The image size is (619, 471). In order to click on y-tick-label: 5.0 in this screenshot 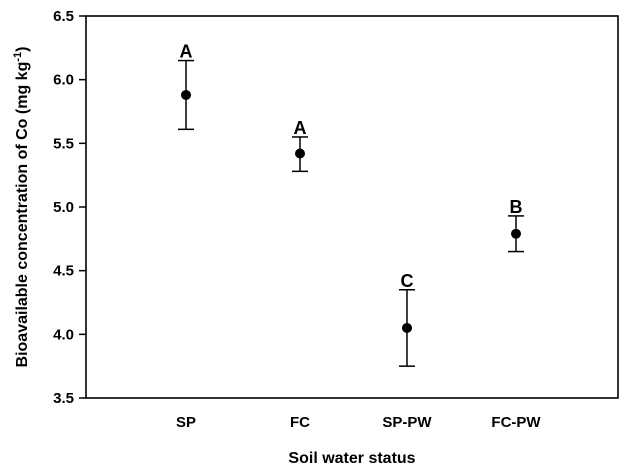, I will do `click(63, 207)`.